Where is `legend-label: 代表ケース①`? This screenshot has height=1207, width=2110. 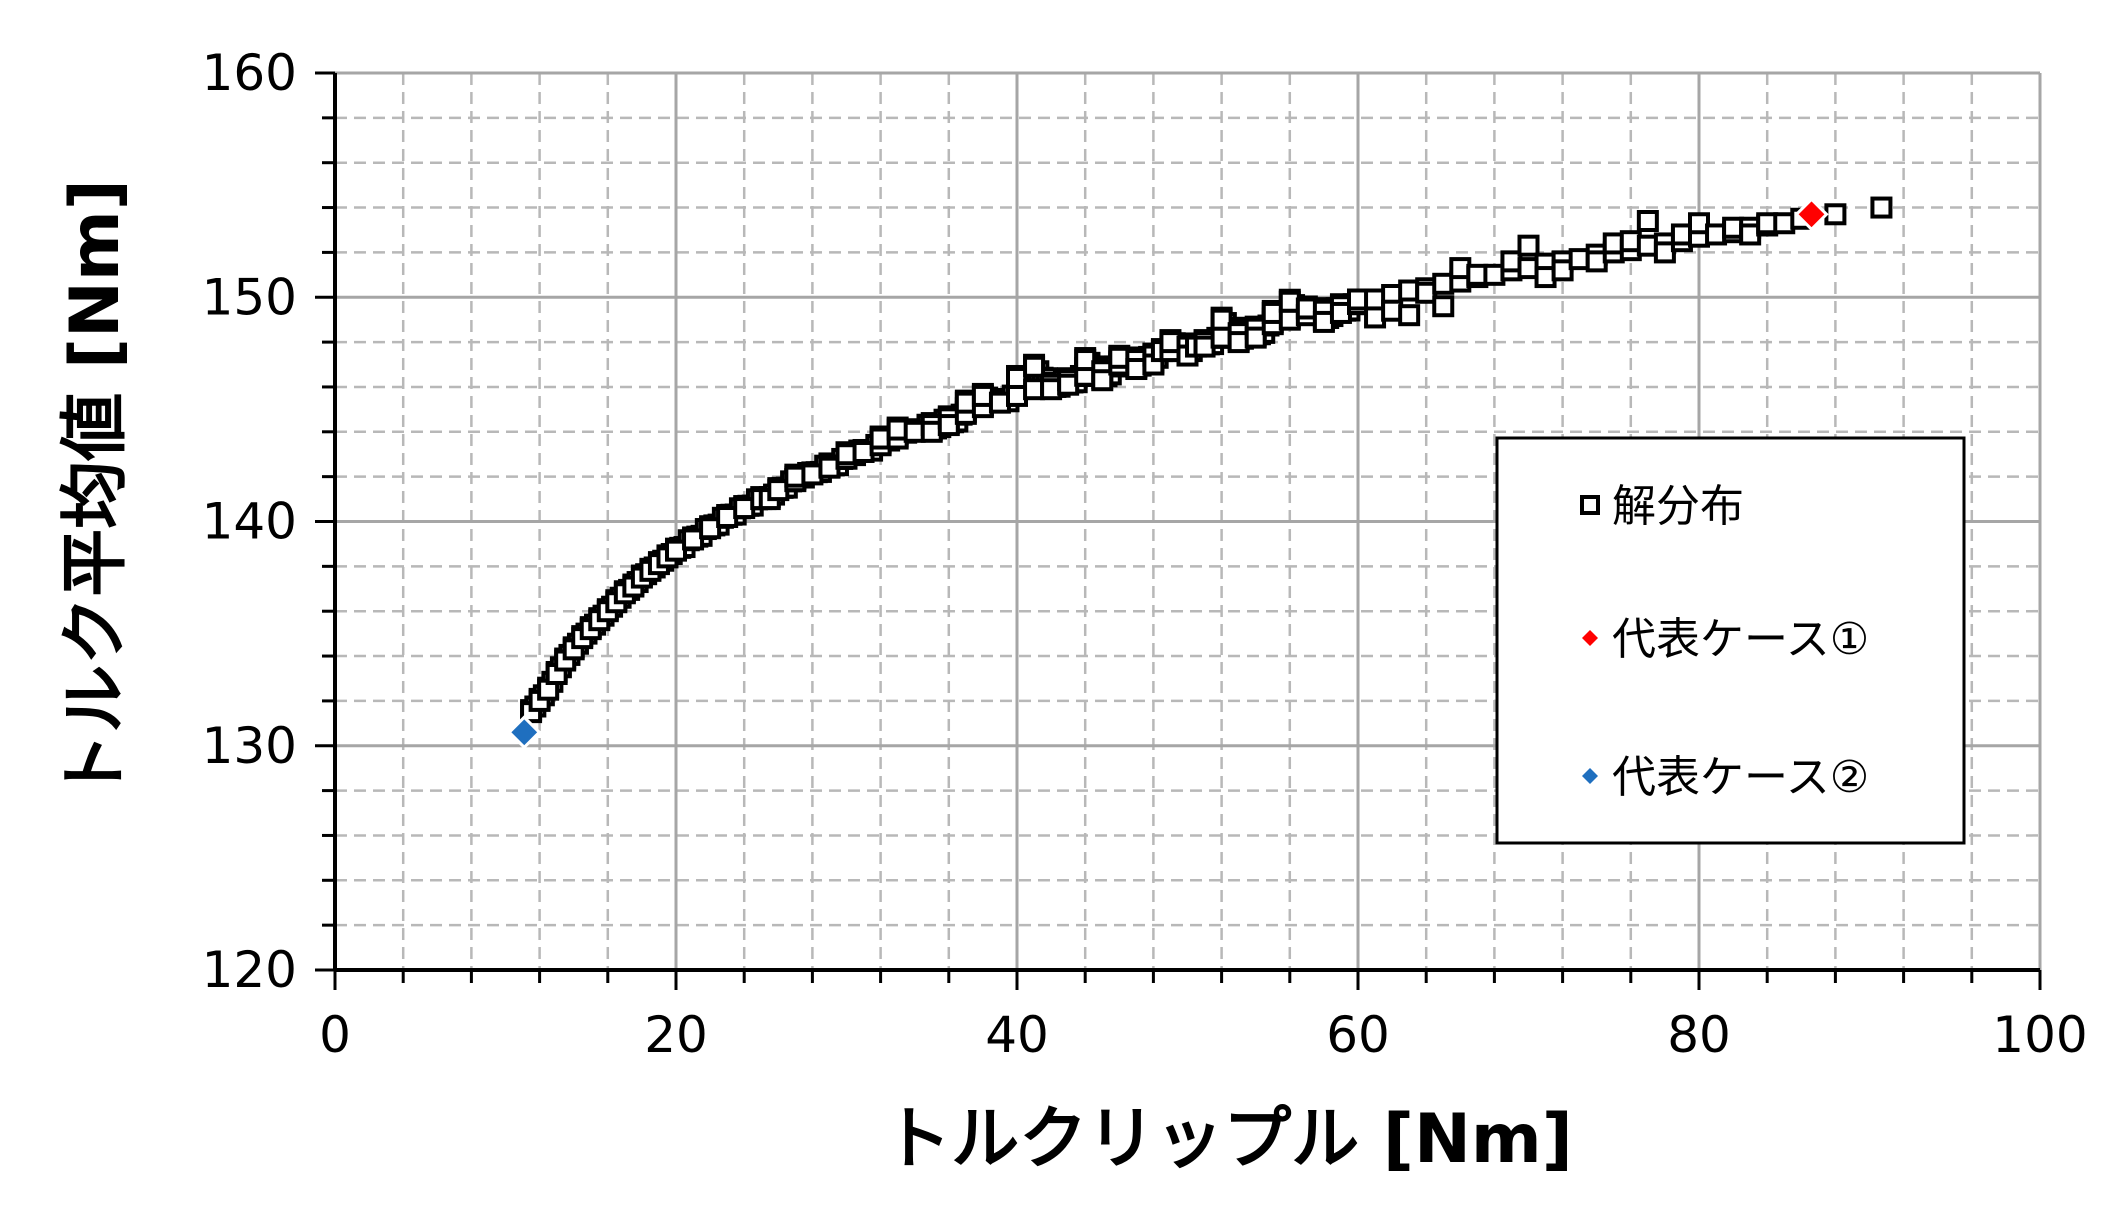
legend-label: 代表ケース① is located at coordinates (1740, 639).